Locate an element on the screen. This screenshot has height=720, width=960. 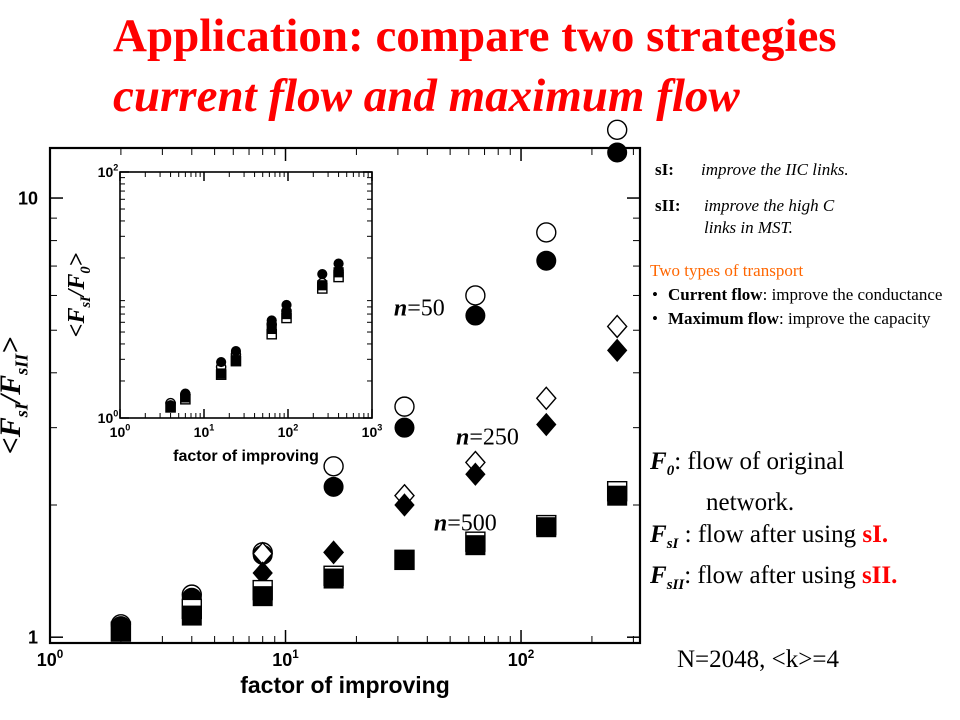
def-fsi-sym: F is located at coordinates (658, 534).